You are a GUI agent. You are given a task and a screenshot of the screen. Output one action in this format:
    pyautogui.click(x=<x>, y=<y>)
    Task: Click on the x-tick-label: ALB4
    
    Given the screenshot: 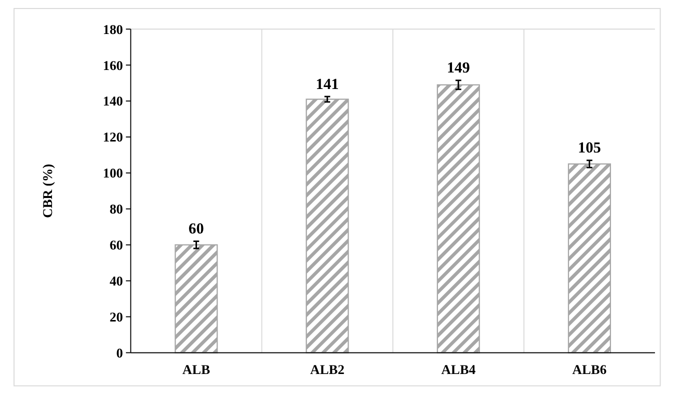 What is the action you would take?
    pyautogui.click(x=458, y=369)
    